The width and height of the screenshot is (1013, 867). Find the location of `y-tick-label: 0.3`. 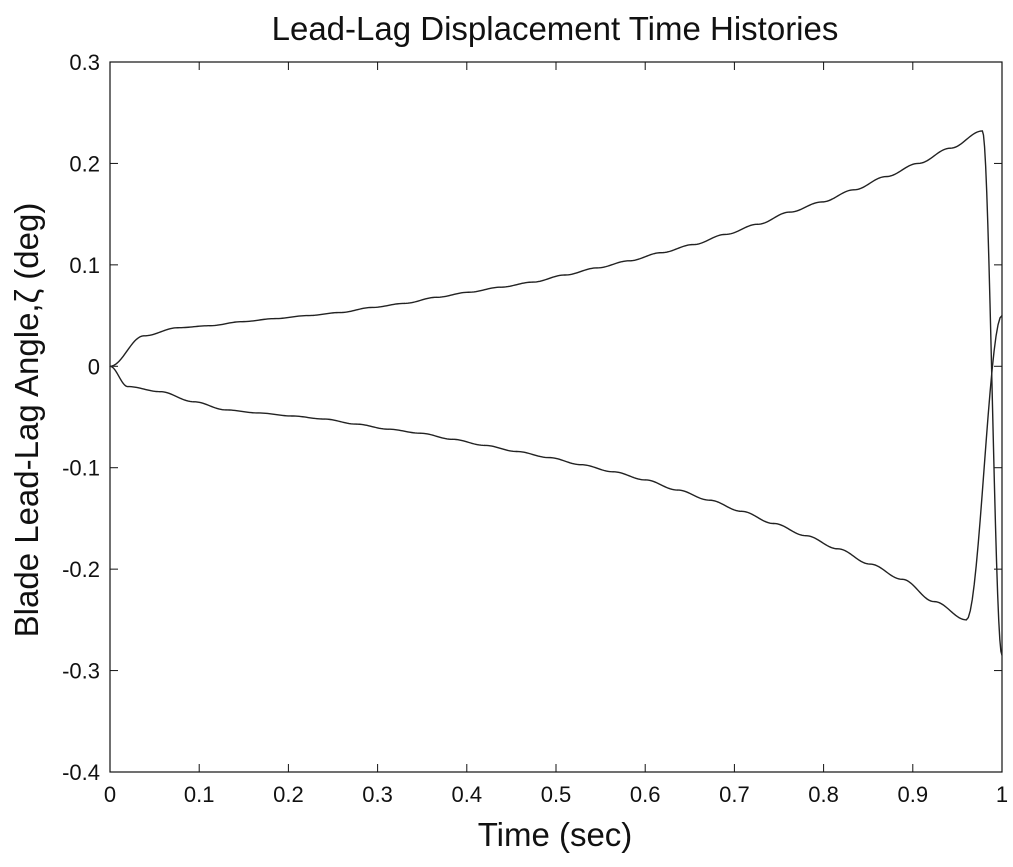

y-tick-label: 0.3 is located at coordinates (84, 62).